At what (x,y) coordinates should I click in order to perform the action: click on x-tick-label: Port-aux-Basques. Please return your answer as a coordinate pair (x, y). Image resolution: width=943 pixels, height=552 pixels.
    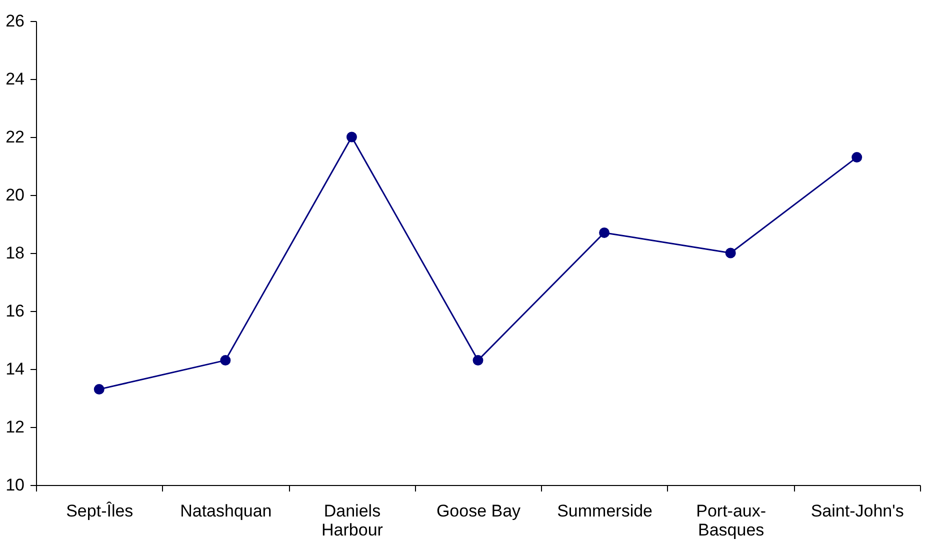
    Looking at the image, I should click on (731, 521).